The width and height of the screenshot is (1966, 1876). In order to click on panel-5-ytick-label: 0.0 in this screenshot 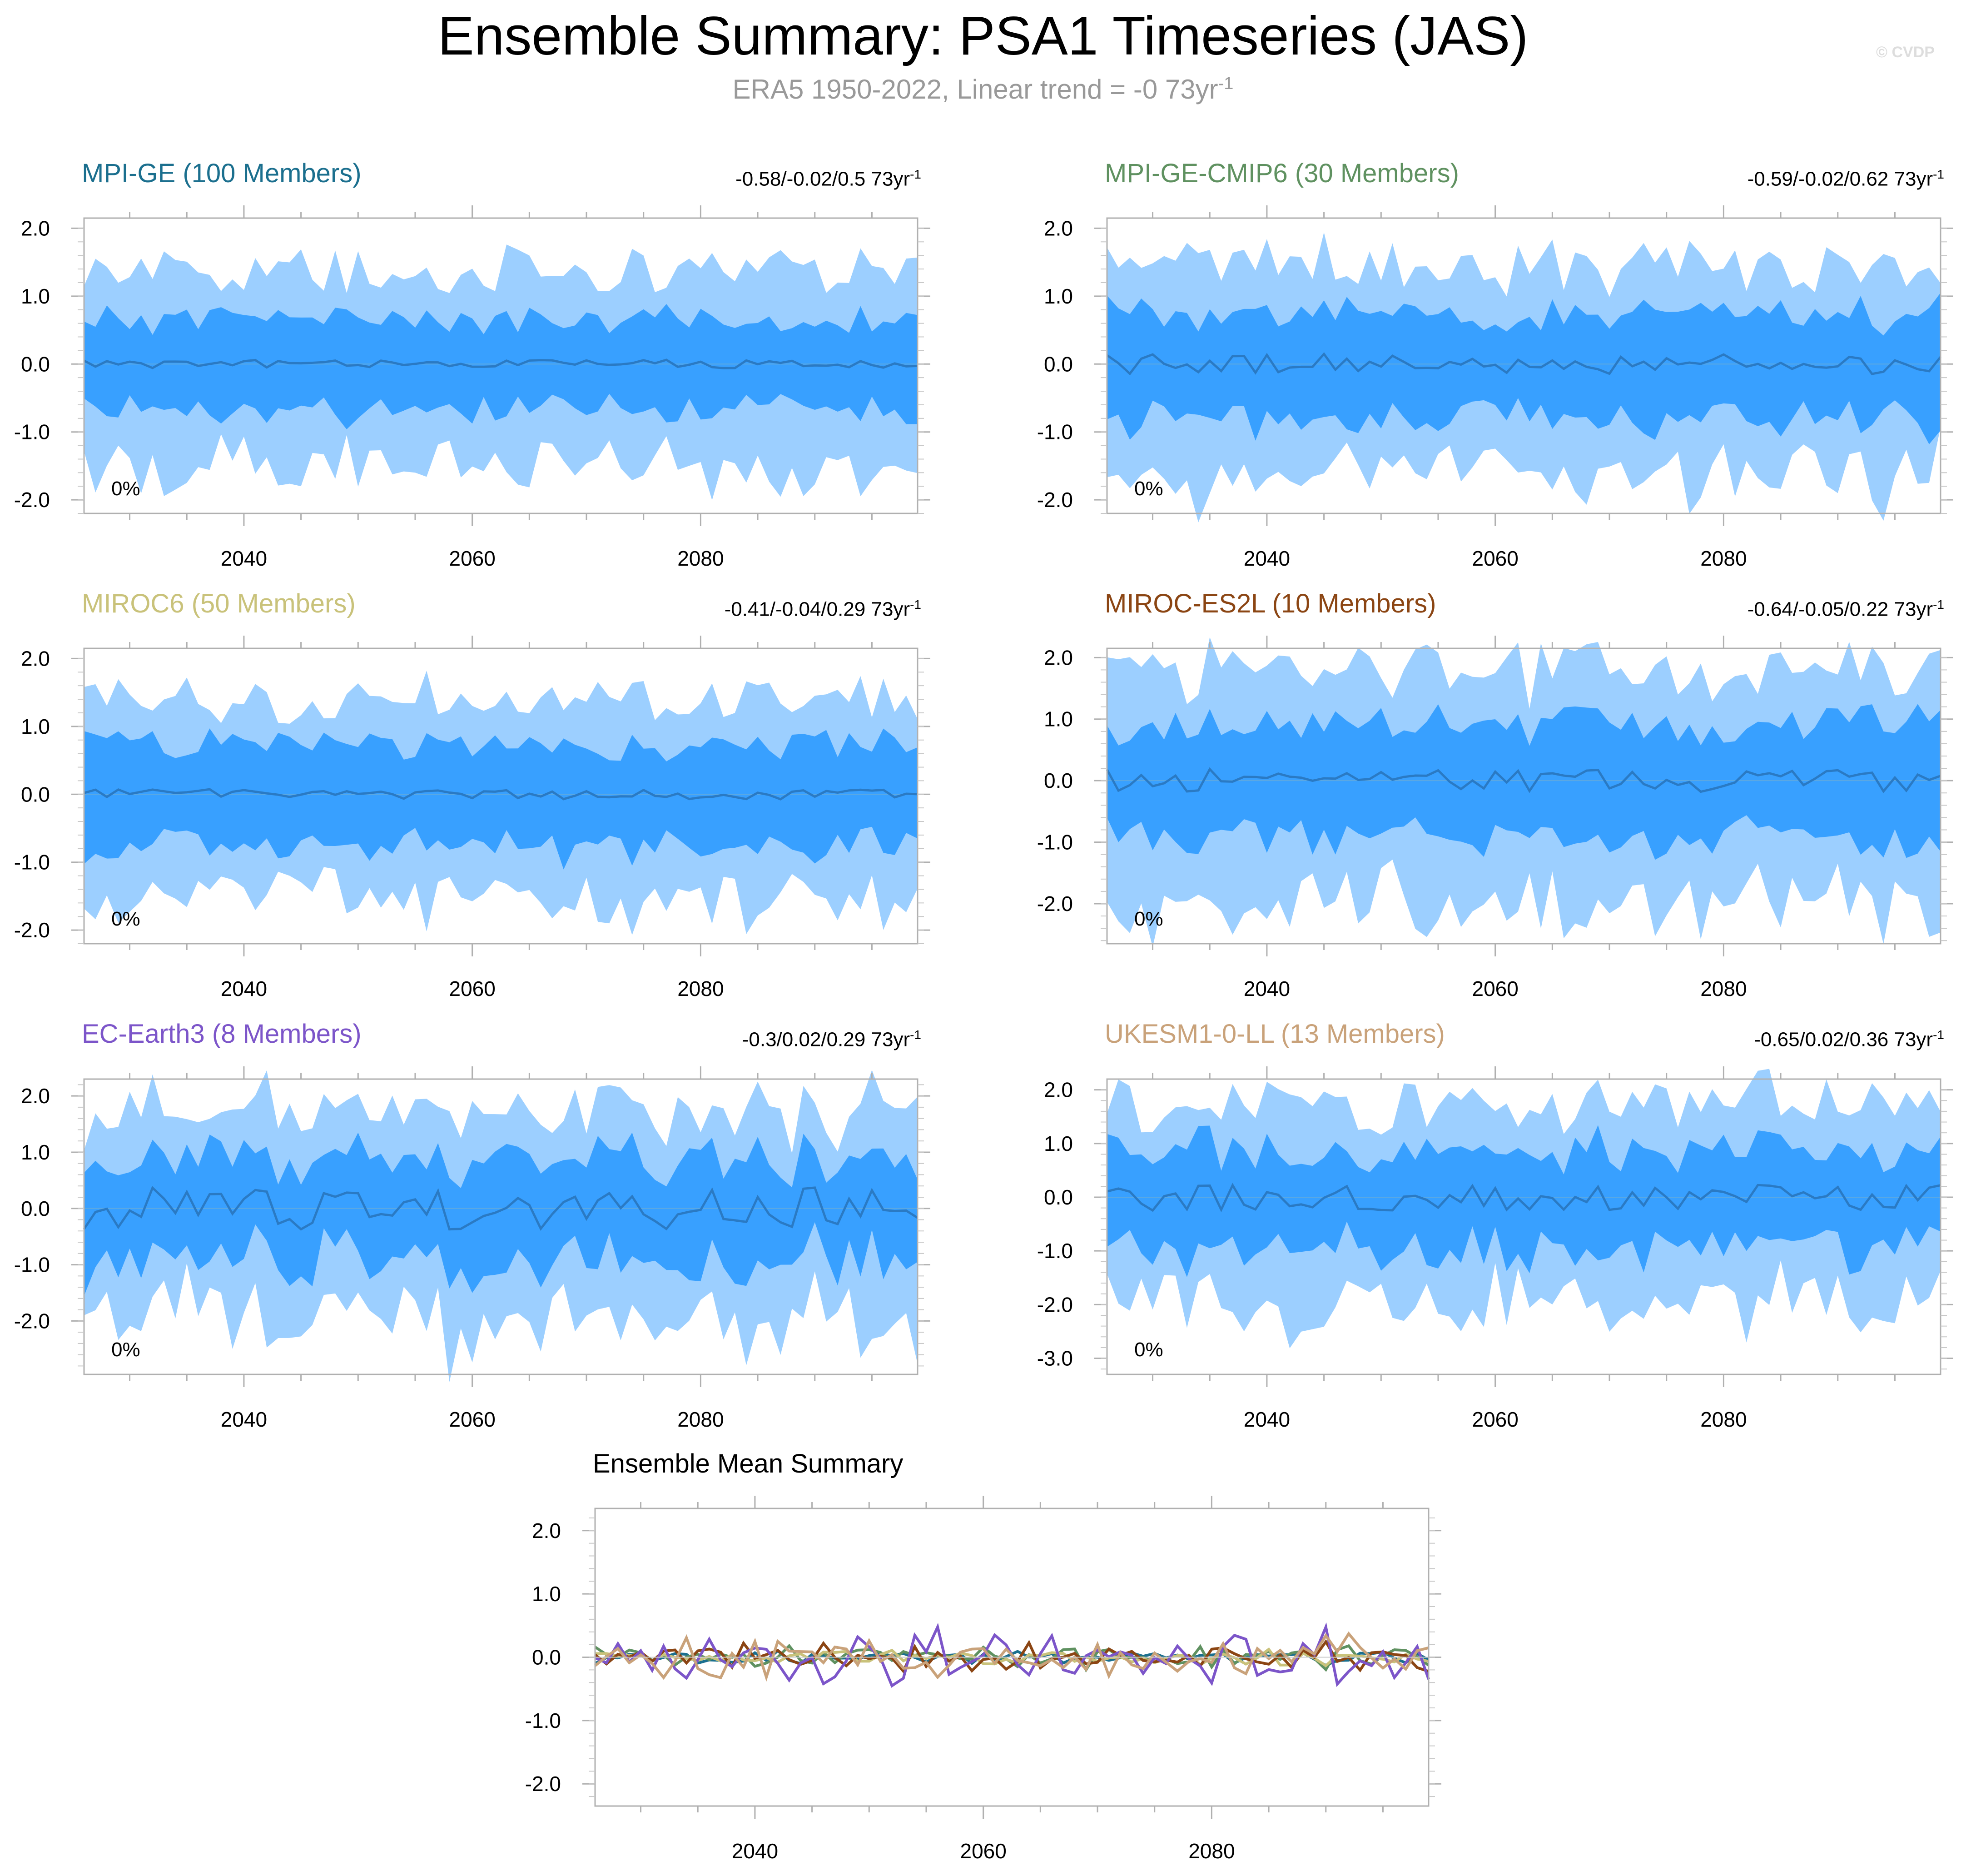, I will do `click(35, 1208)`.